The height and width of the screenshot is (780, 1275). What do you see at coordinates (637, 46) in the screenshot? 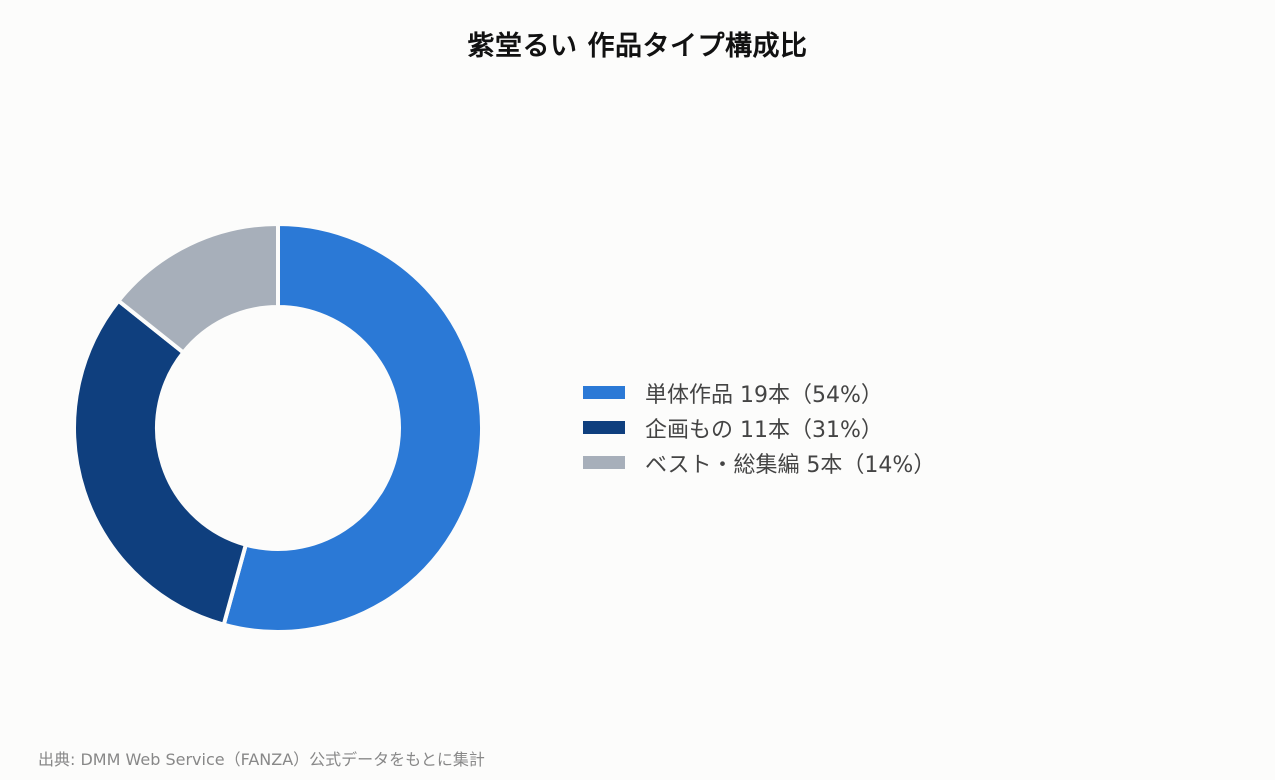
I see `chart-title: 紫堂るい 作品タイプ構成比` at bounding box center [637, 46].